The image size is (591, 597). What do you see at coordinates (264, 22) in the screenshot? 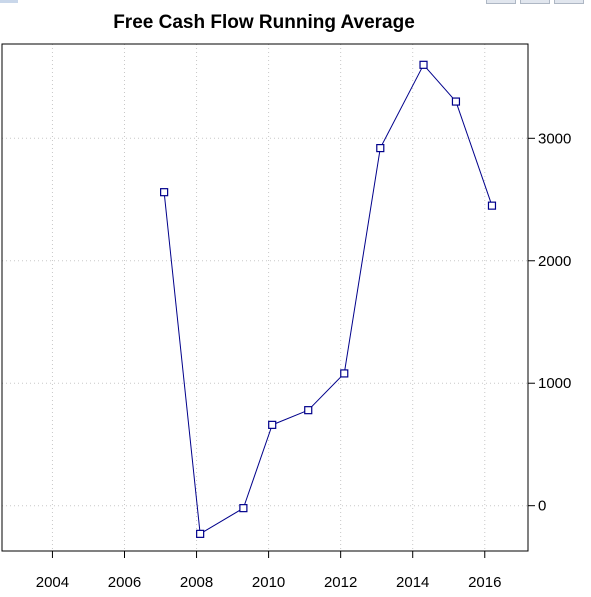
I see `chart-title: Free Cash Flow Running Average` at bounding box center [264, 22].